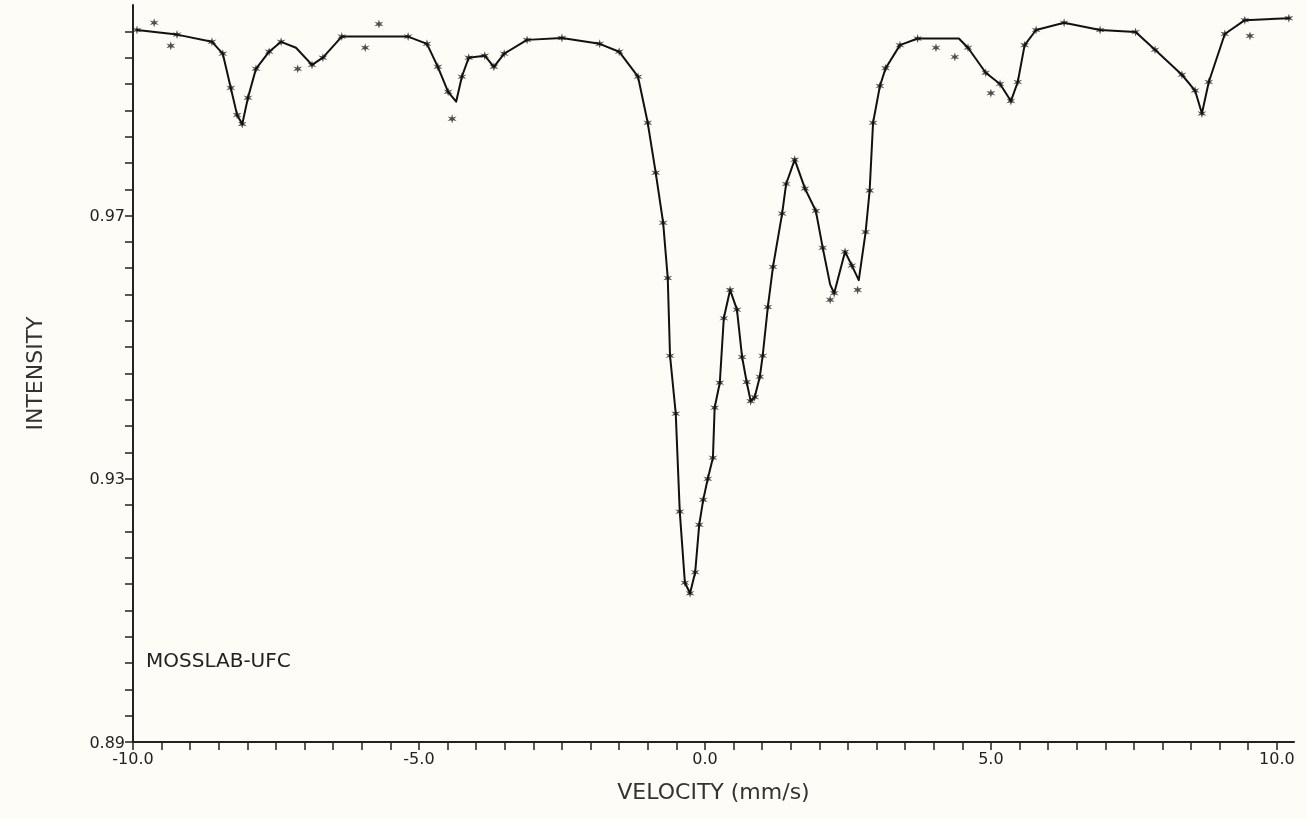  I want to click on x-tick-label: 10.0, so click(1277, 758).